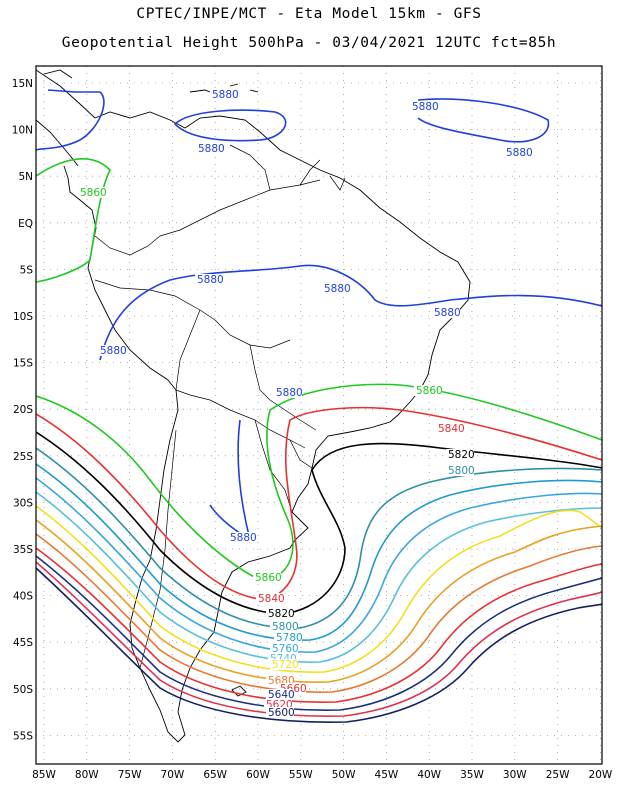  Describe the element at coordinates (515, 775) in the screenshot. I see `lon-tick-label: 30W` at that location.